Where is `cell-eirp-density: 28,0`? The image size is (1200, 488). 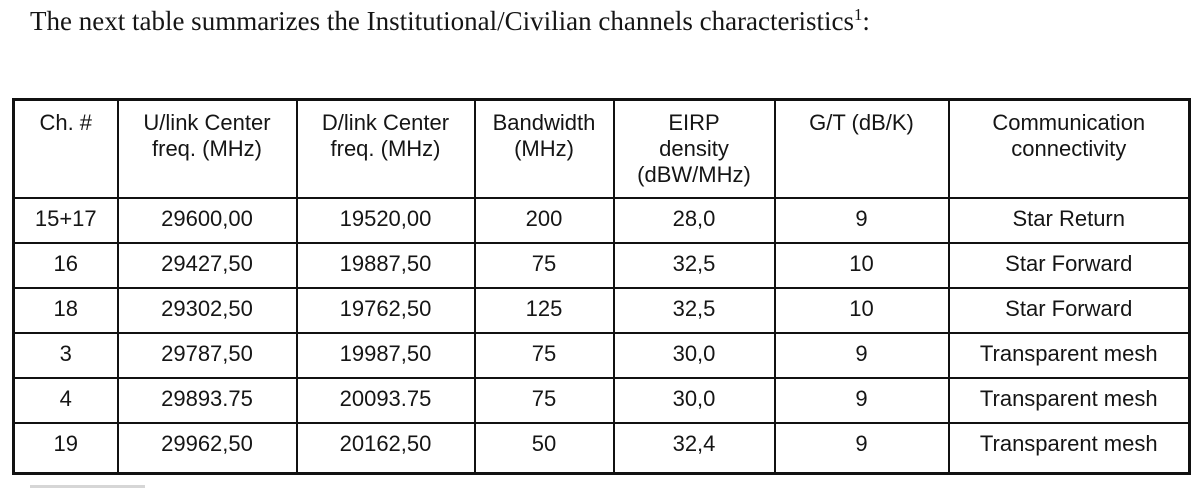
cell-eirp-density: 28,0 is located at coordinates (694, 220).